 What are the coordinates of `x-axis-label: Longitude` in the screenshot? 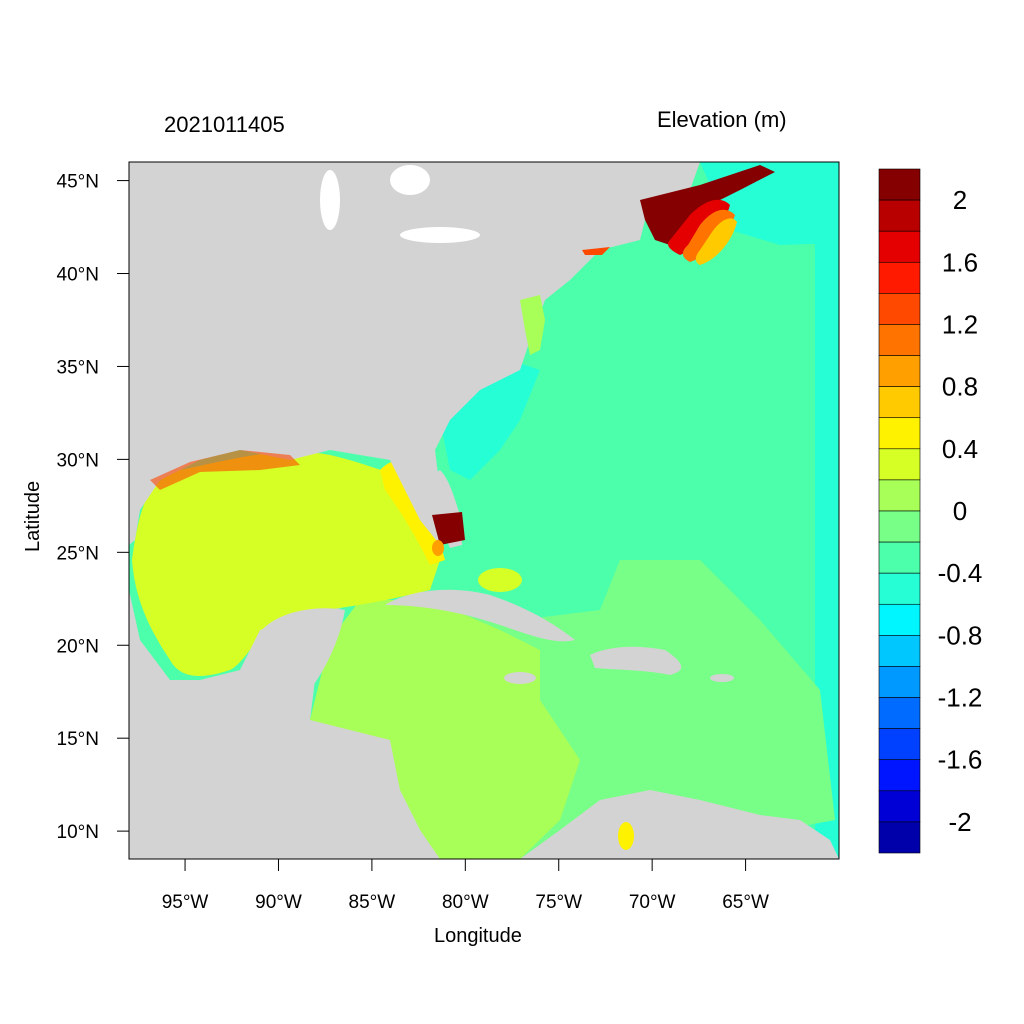 It's located at (478, 936).